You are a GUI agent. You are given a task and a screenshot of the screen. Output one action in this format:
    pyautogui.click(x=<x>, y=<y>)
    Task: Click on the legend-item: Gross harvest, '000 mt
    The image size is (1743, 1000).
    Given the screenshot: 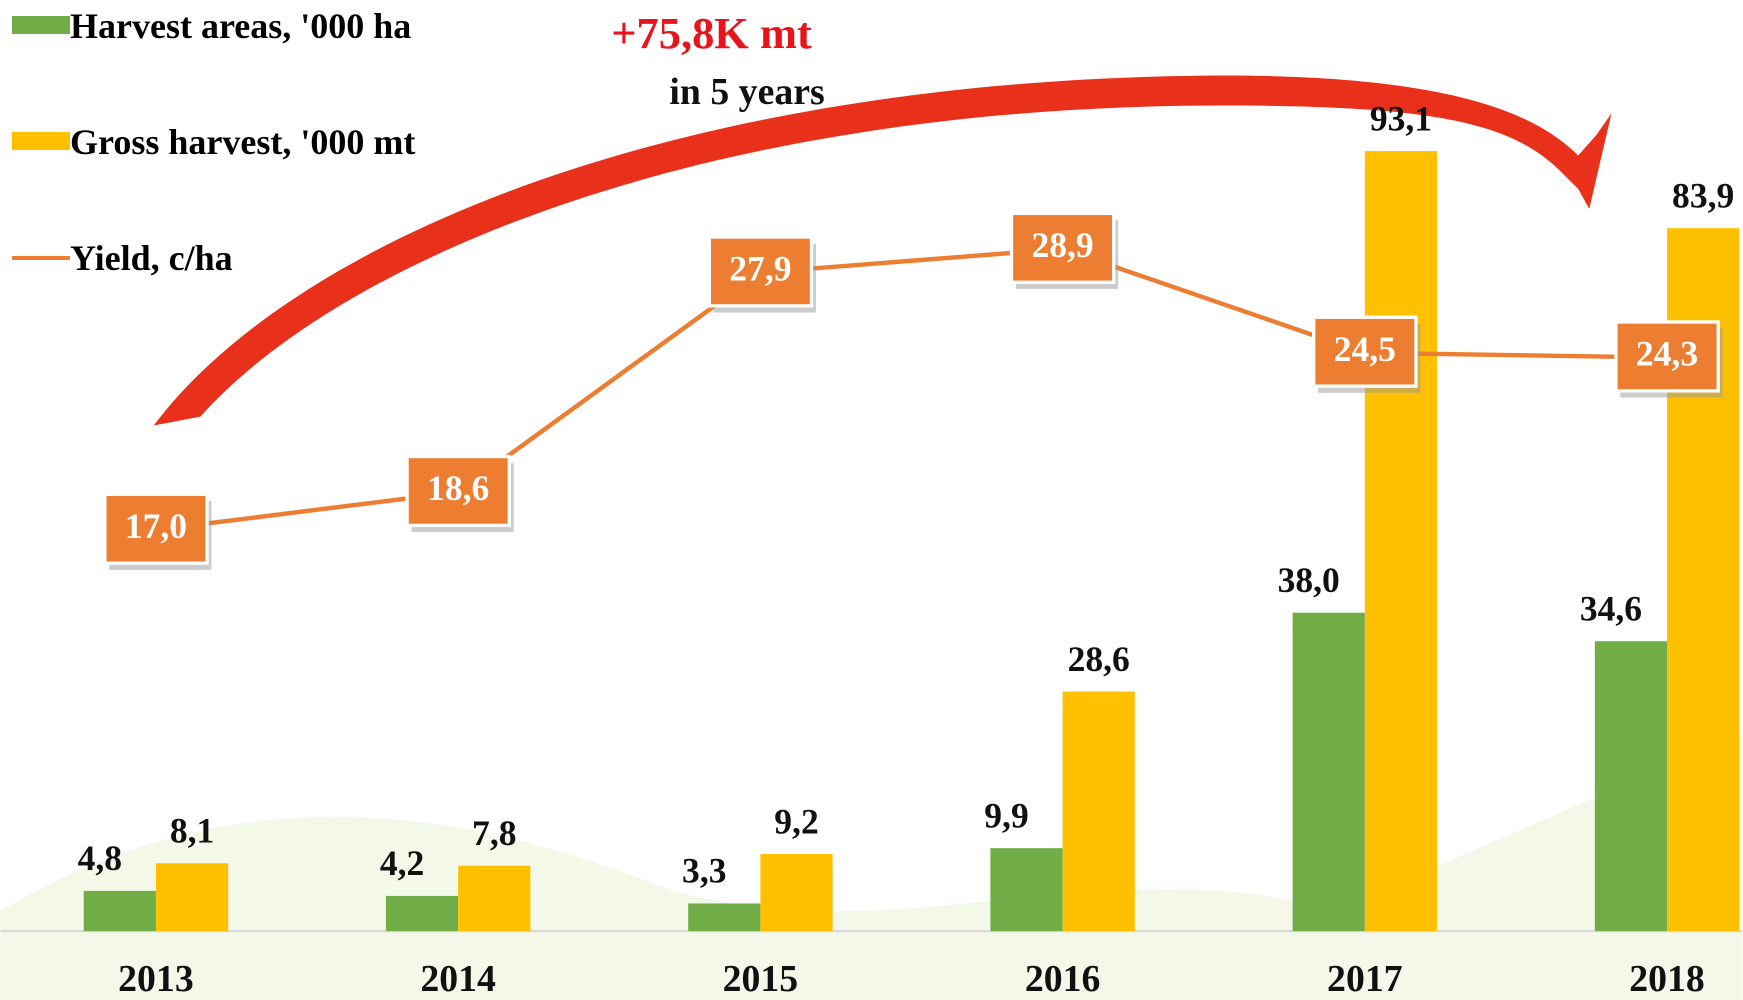 What is the action you would take?
    pyautogui.click(x=222, y=142)
    